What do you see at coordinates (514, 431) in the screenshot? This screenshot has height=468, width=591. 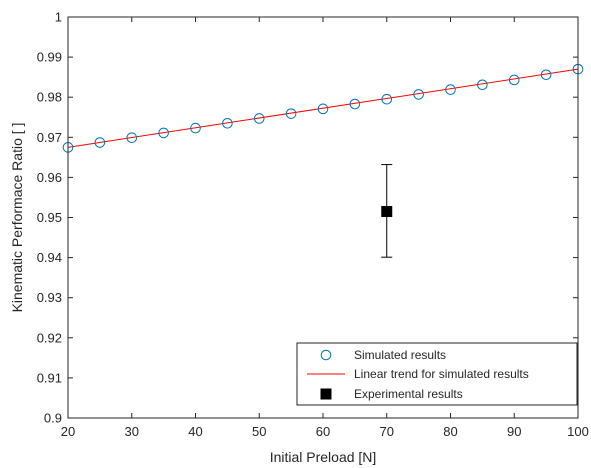 I see `x-tick-label: 90` at bounding box center [514, 431].